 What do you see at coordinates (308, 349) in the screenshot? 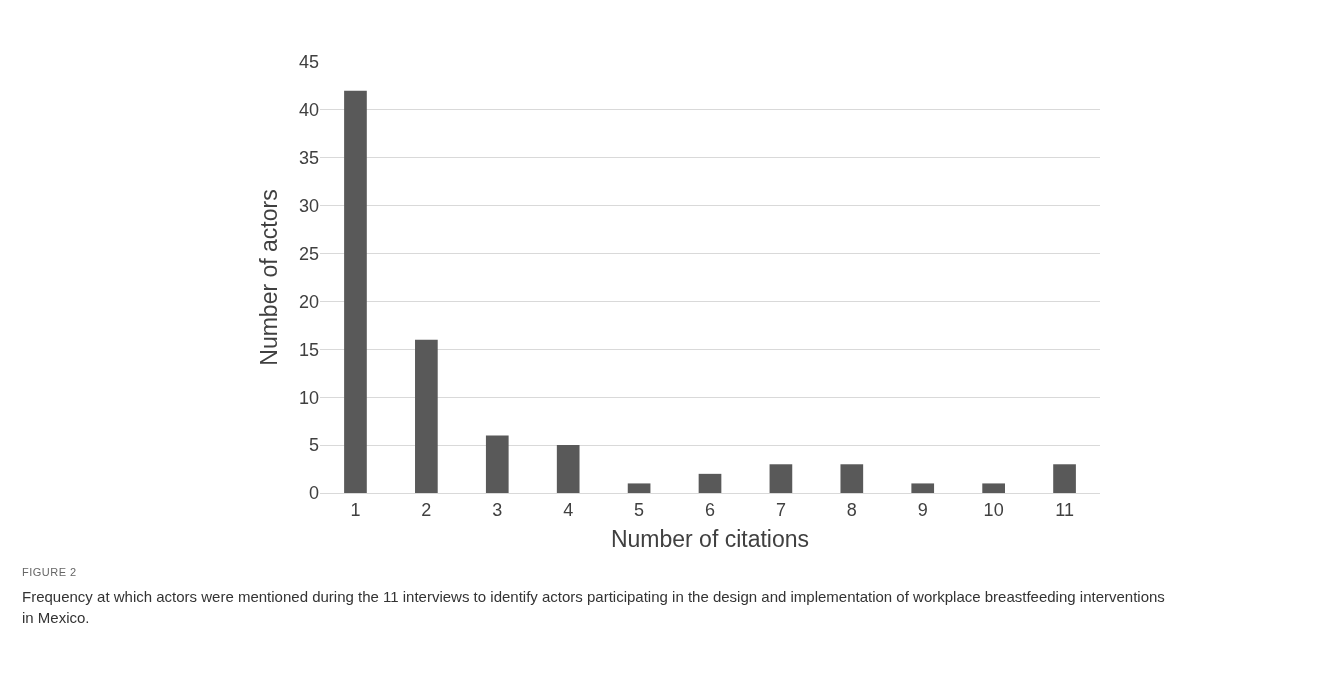
I see `y-tick-label: 15` at bounding box center [308, 349].